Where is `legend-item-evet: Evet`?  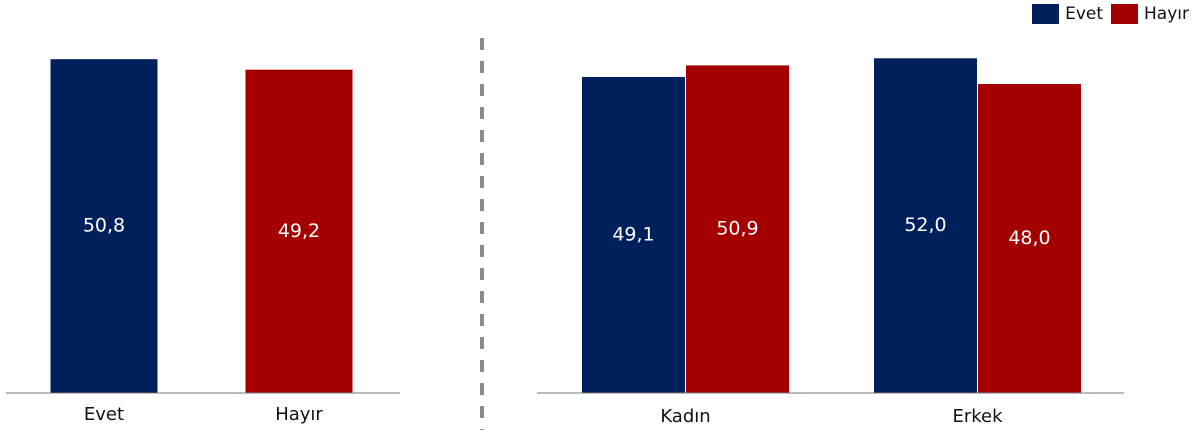
legend-item-evet: Evet is located at coordinates (1067, 14).